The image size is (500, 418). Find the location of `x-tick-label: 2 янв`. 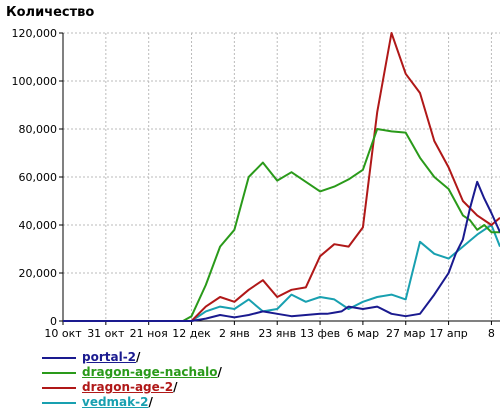

x-tick-label: 2 янв is located at coordinates (234, 333).